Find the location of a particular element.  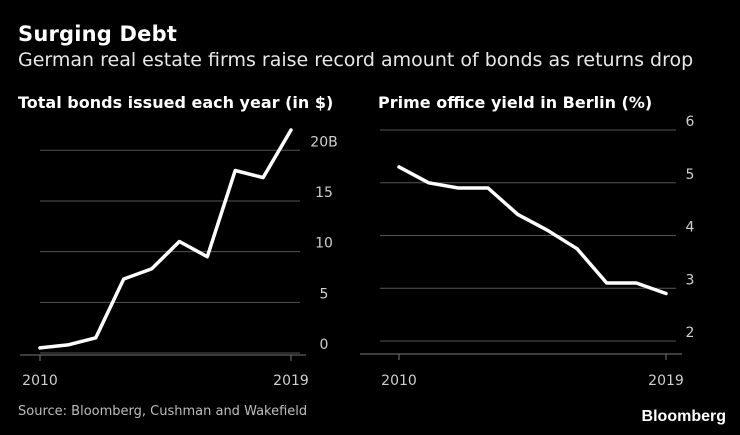

y-tick-label: 10 is located at coordinates (324, 244).